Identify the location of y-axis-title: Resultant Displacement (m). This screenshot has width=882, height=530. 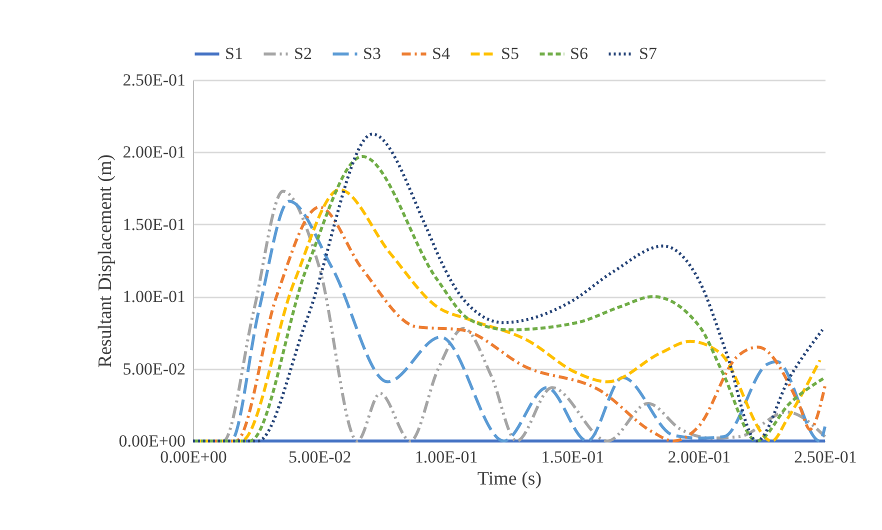
(105, 261).